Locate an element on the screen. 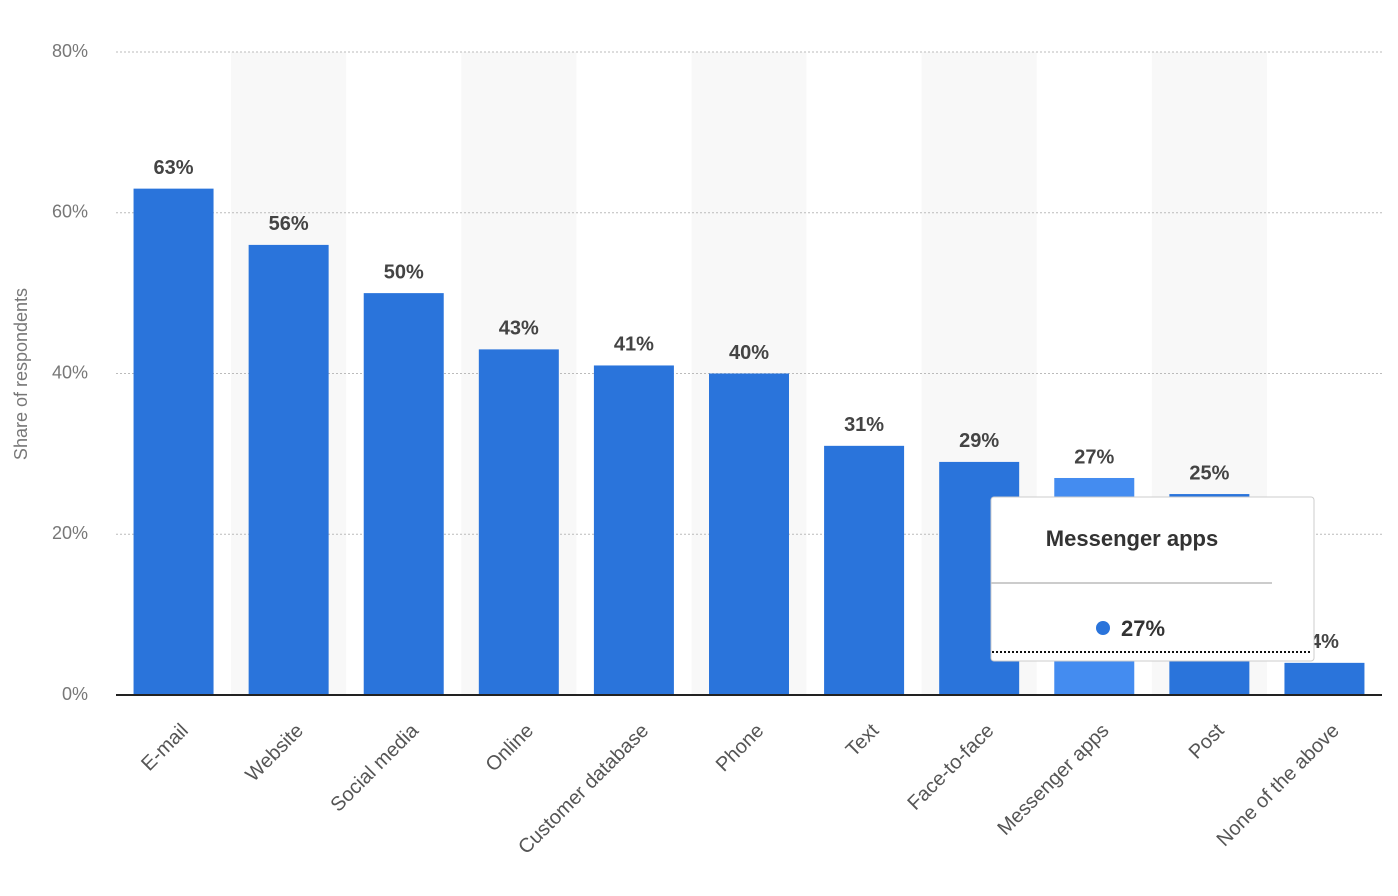 The height and width of the screenshot is (896, 1398). tooltip: Messenger apps 27% is located at coordinates (1152, 579).